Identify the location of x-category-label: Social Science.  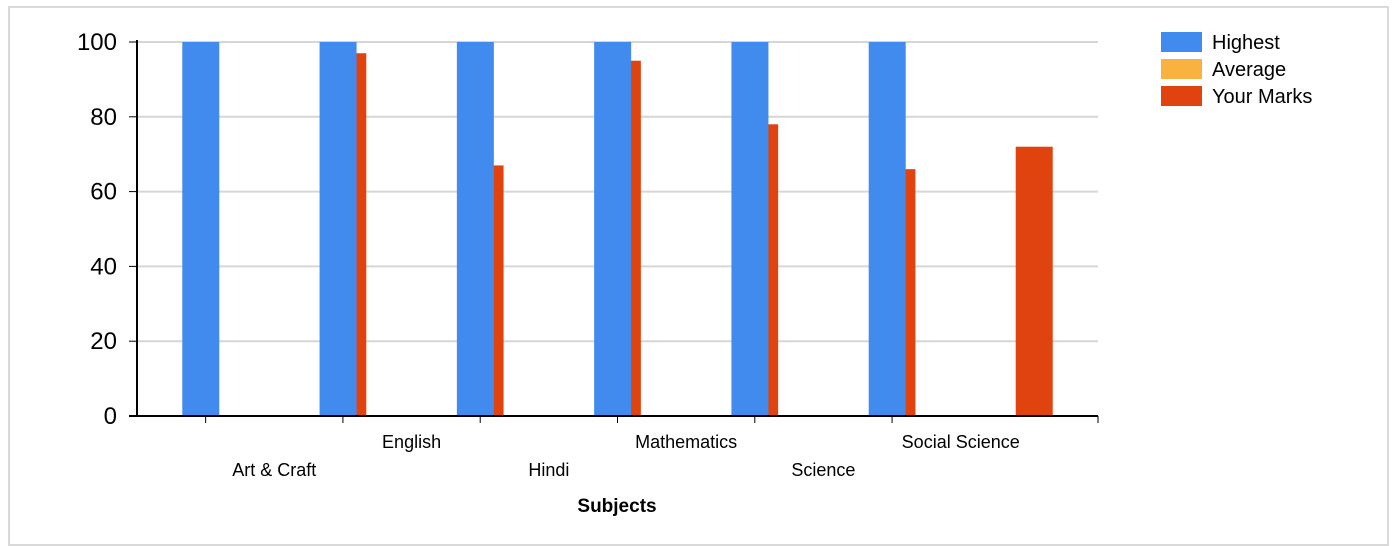
(961, 442).